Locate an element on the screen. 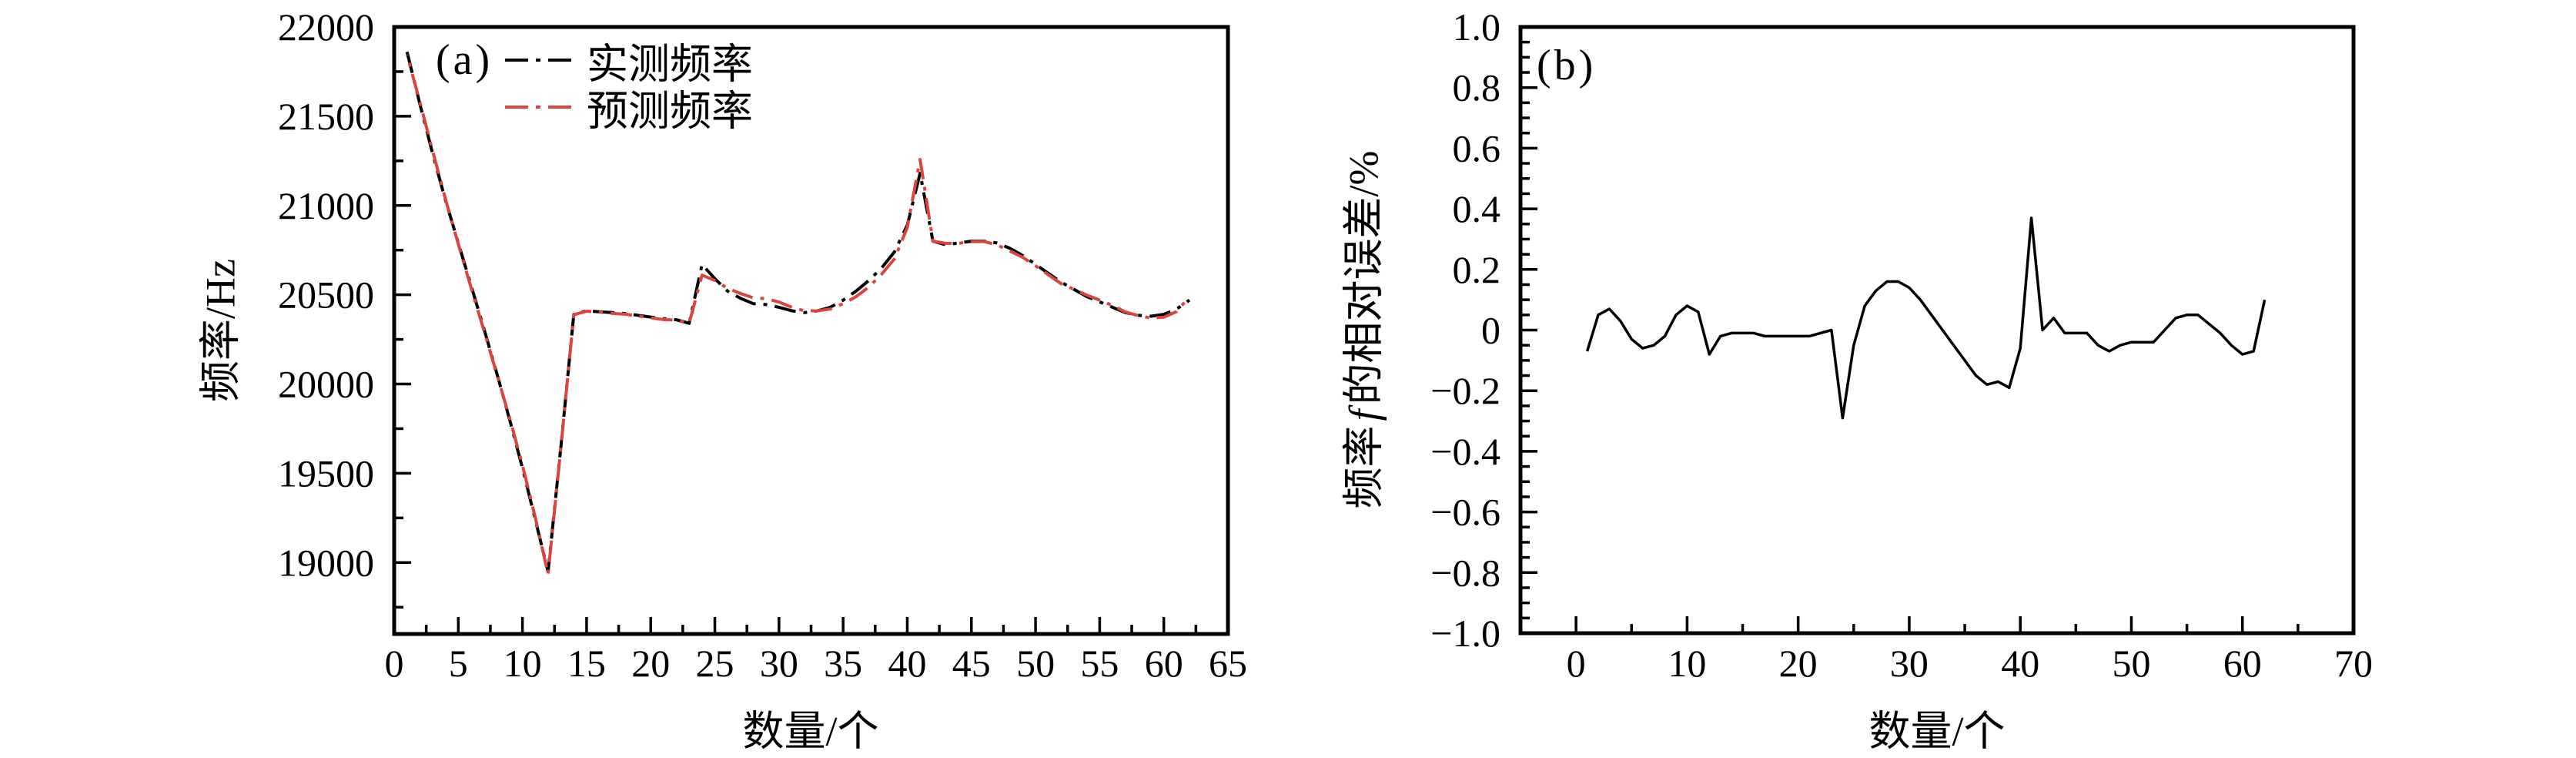 This screenshot has height=758, width=2576. series-line-relative-error is located at coordinates (1926, 318).